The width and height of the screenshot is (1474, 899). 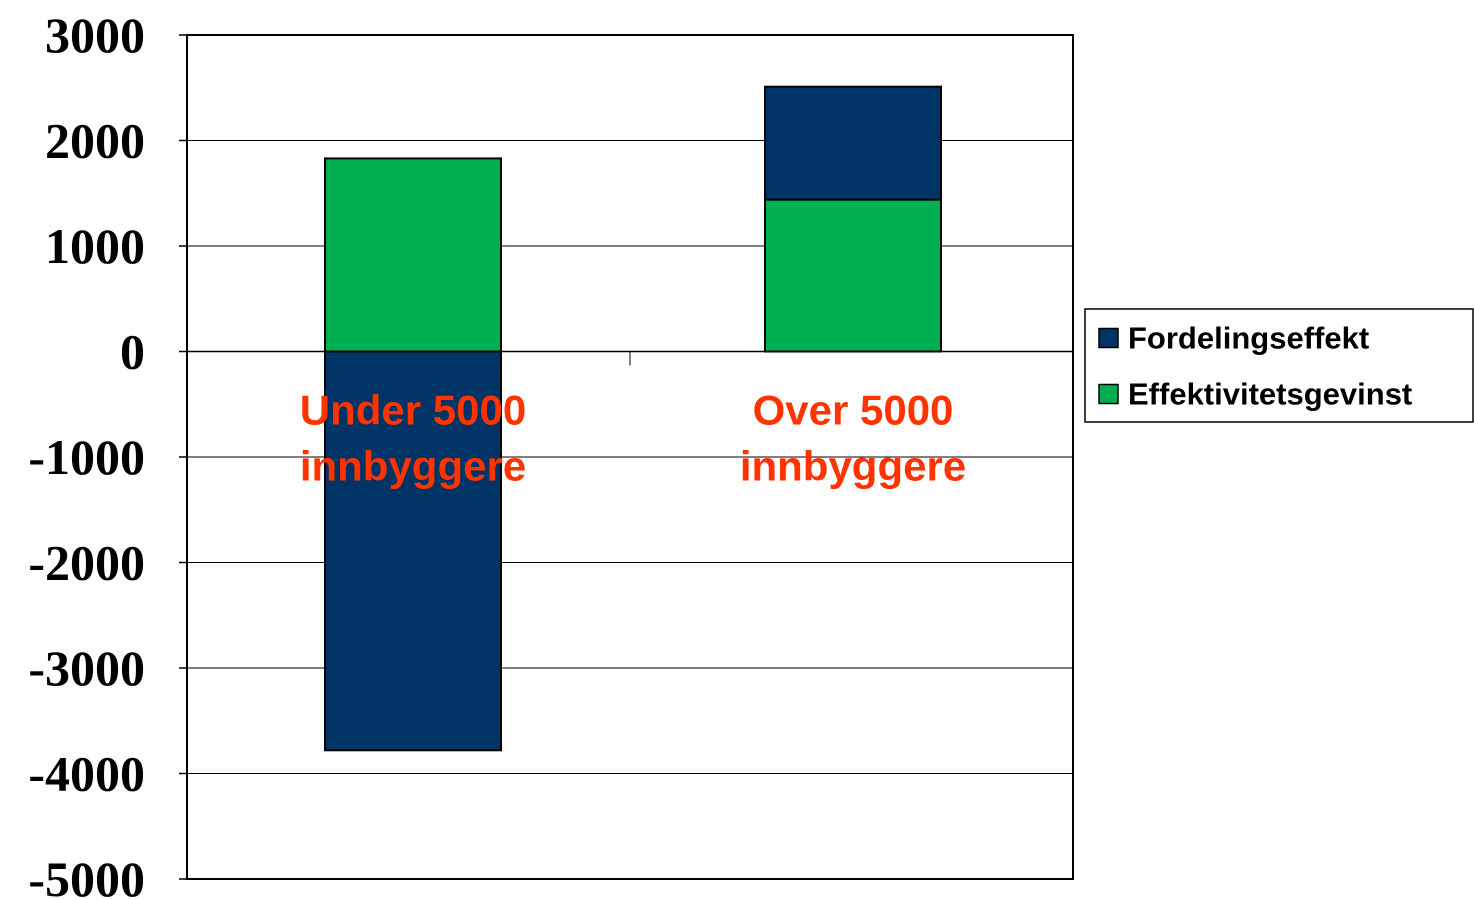 I want to click on y-tick-label-6: -3000, so click(x=86, y=668).